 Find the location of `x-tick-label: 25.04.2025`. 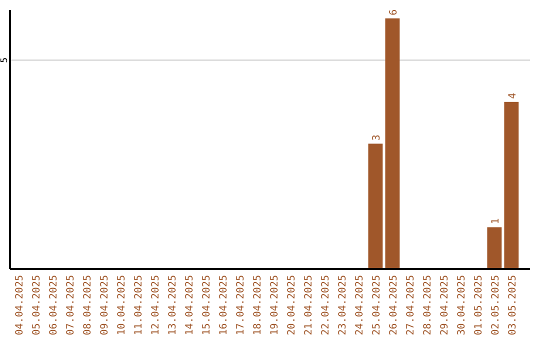

x-tick-label: 25.04.2025 is located at coordinates (376, 305).